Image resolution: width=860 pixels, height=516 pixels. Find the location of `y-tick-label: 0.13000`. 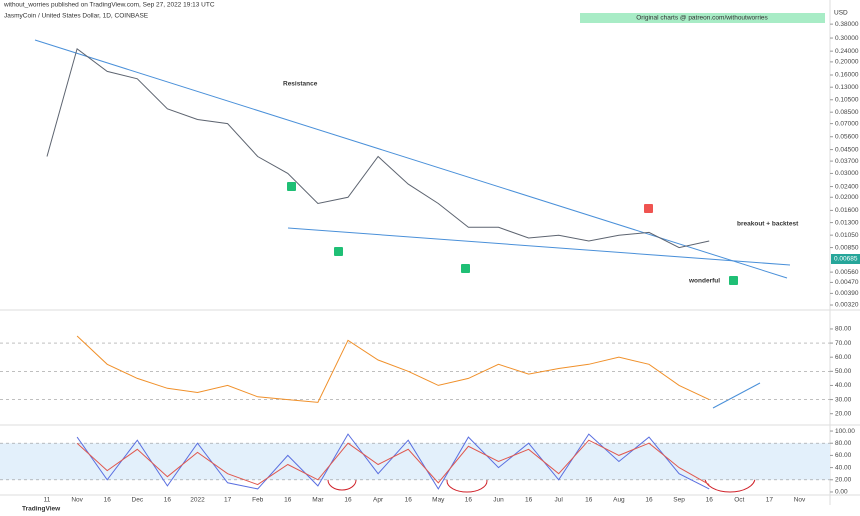

y-tick-label: 0.13000 is located at coordinates (847, 87).